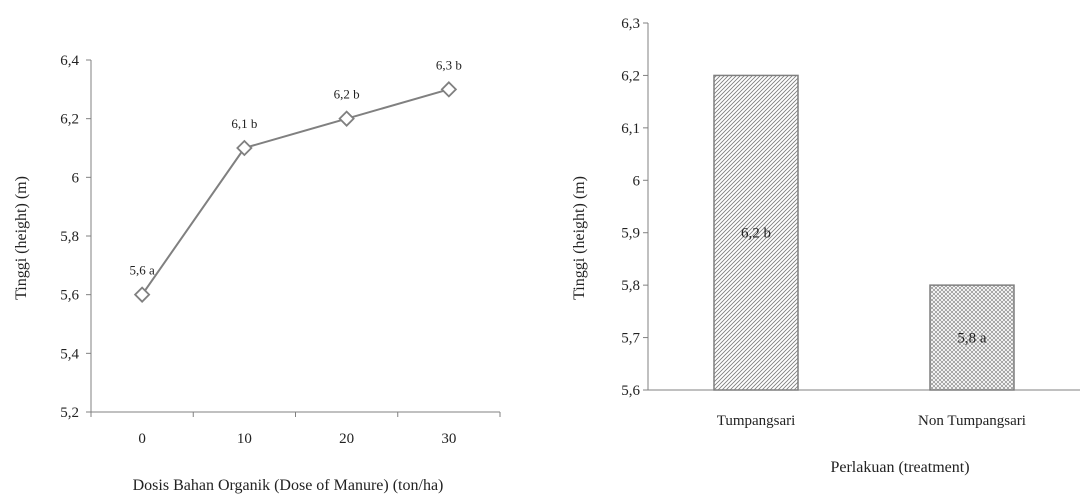 This screenshot has height=497, width=1085. I want to click on bar-value-label: 5,8 a, so click(972, 339).